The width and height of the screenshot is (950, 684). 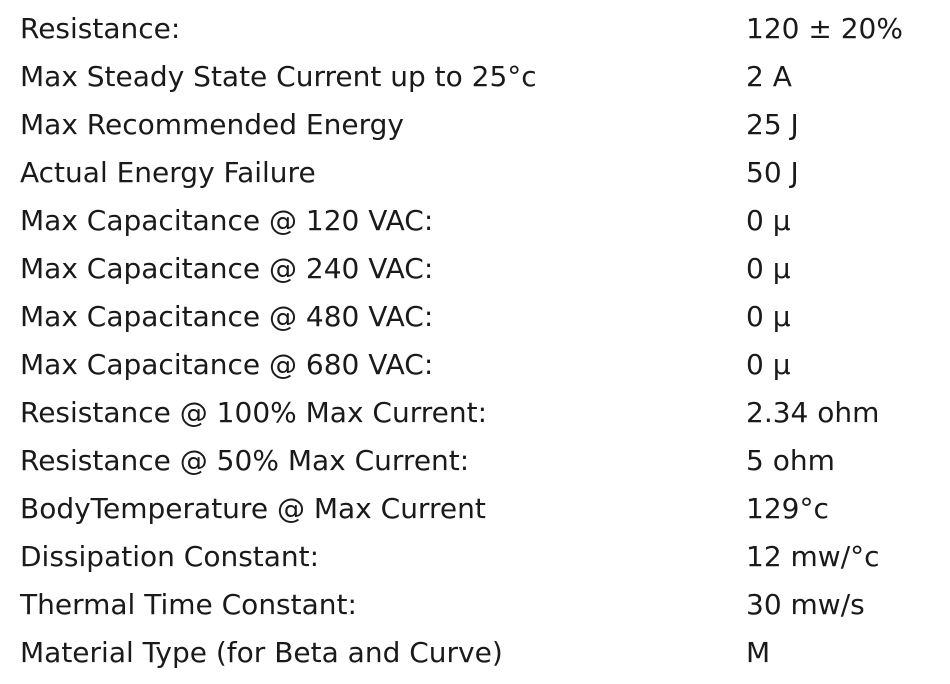 I want to click on spec-row: Max Steady State Current up to 25°c 2 A, so click(x=475, y=77).